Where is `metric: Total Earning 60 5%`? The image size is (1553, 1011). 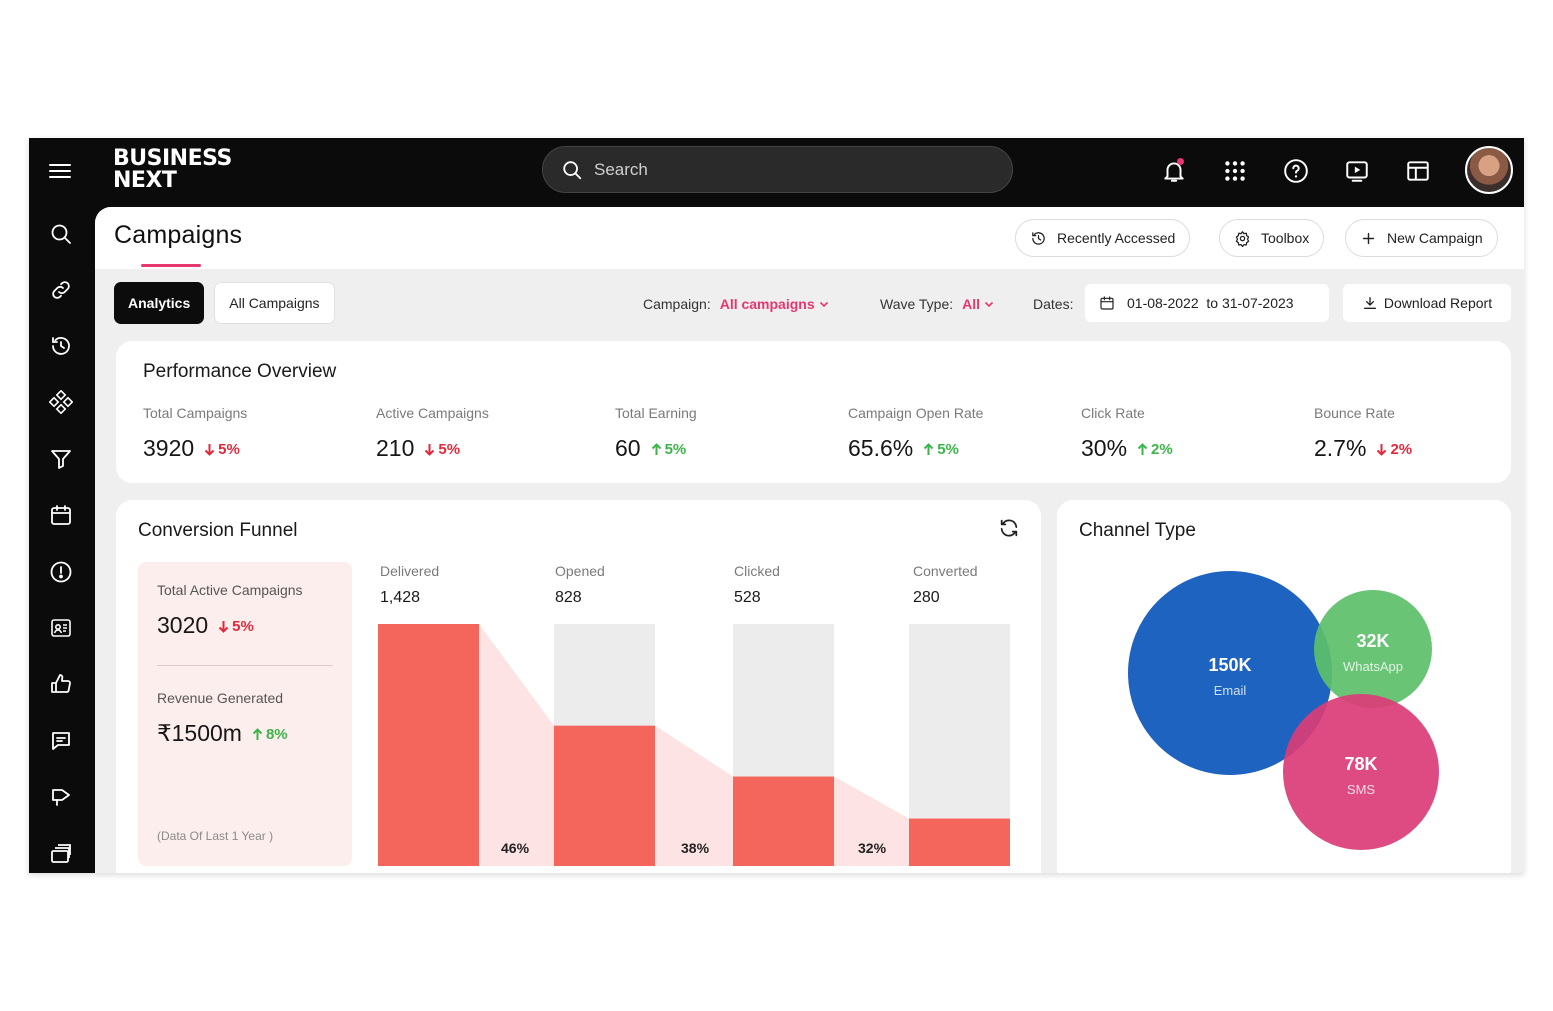 metric: Total Earning 60 5% is located at coordinates (656, 433).